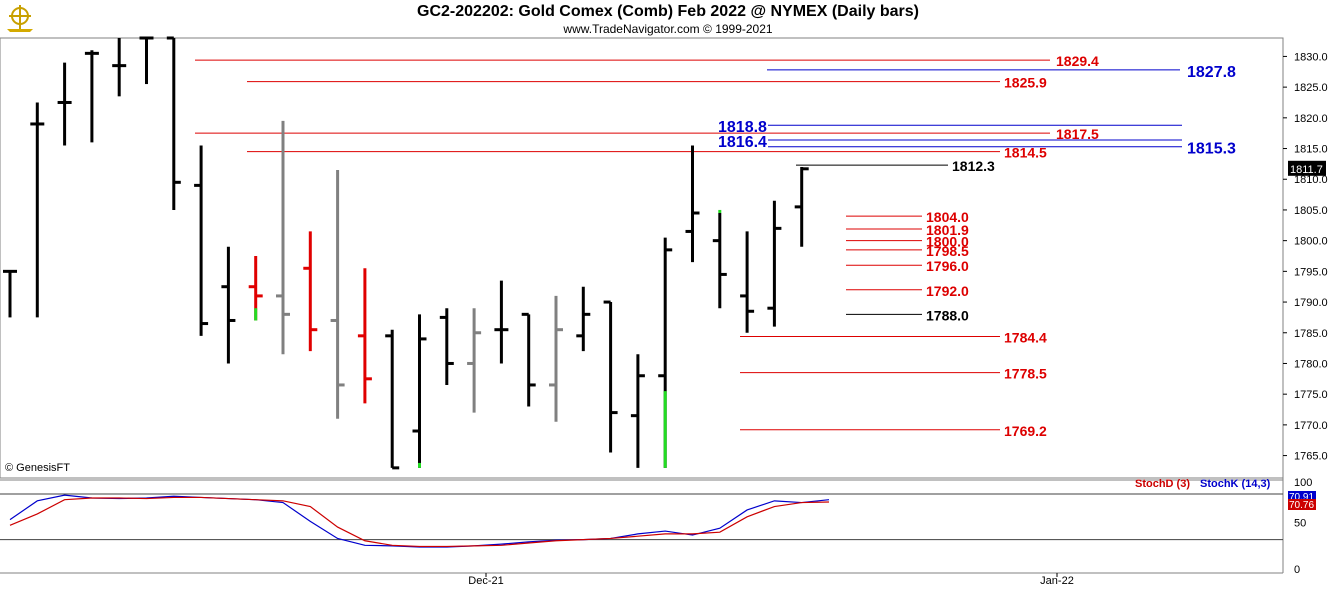  I want to click on y-tick-label: 1830.0, so click(1311, 57).